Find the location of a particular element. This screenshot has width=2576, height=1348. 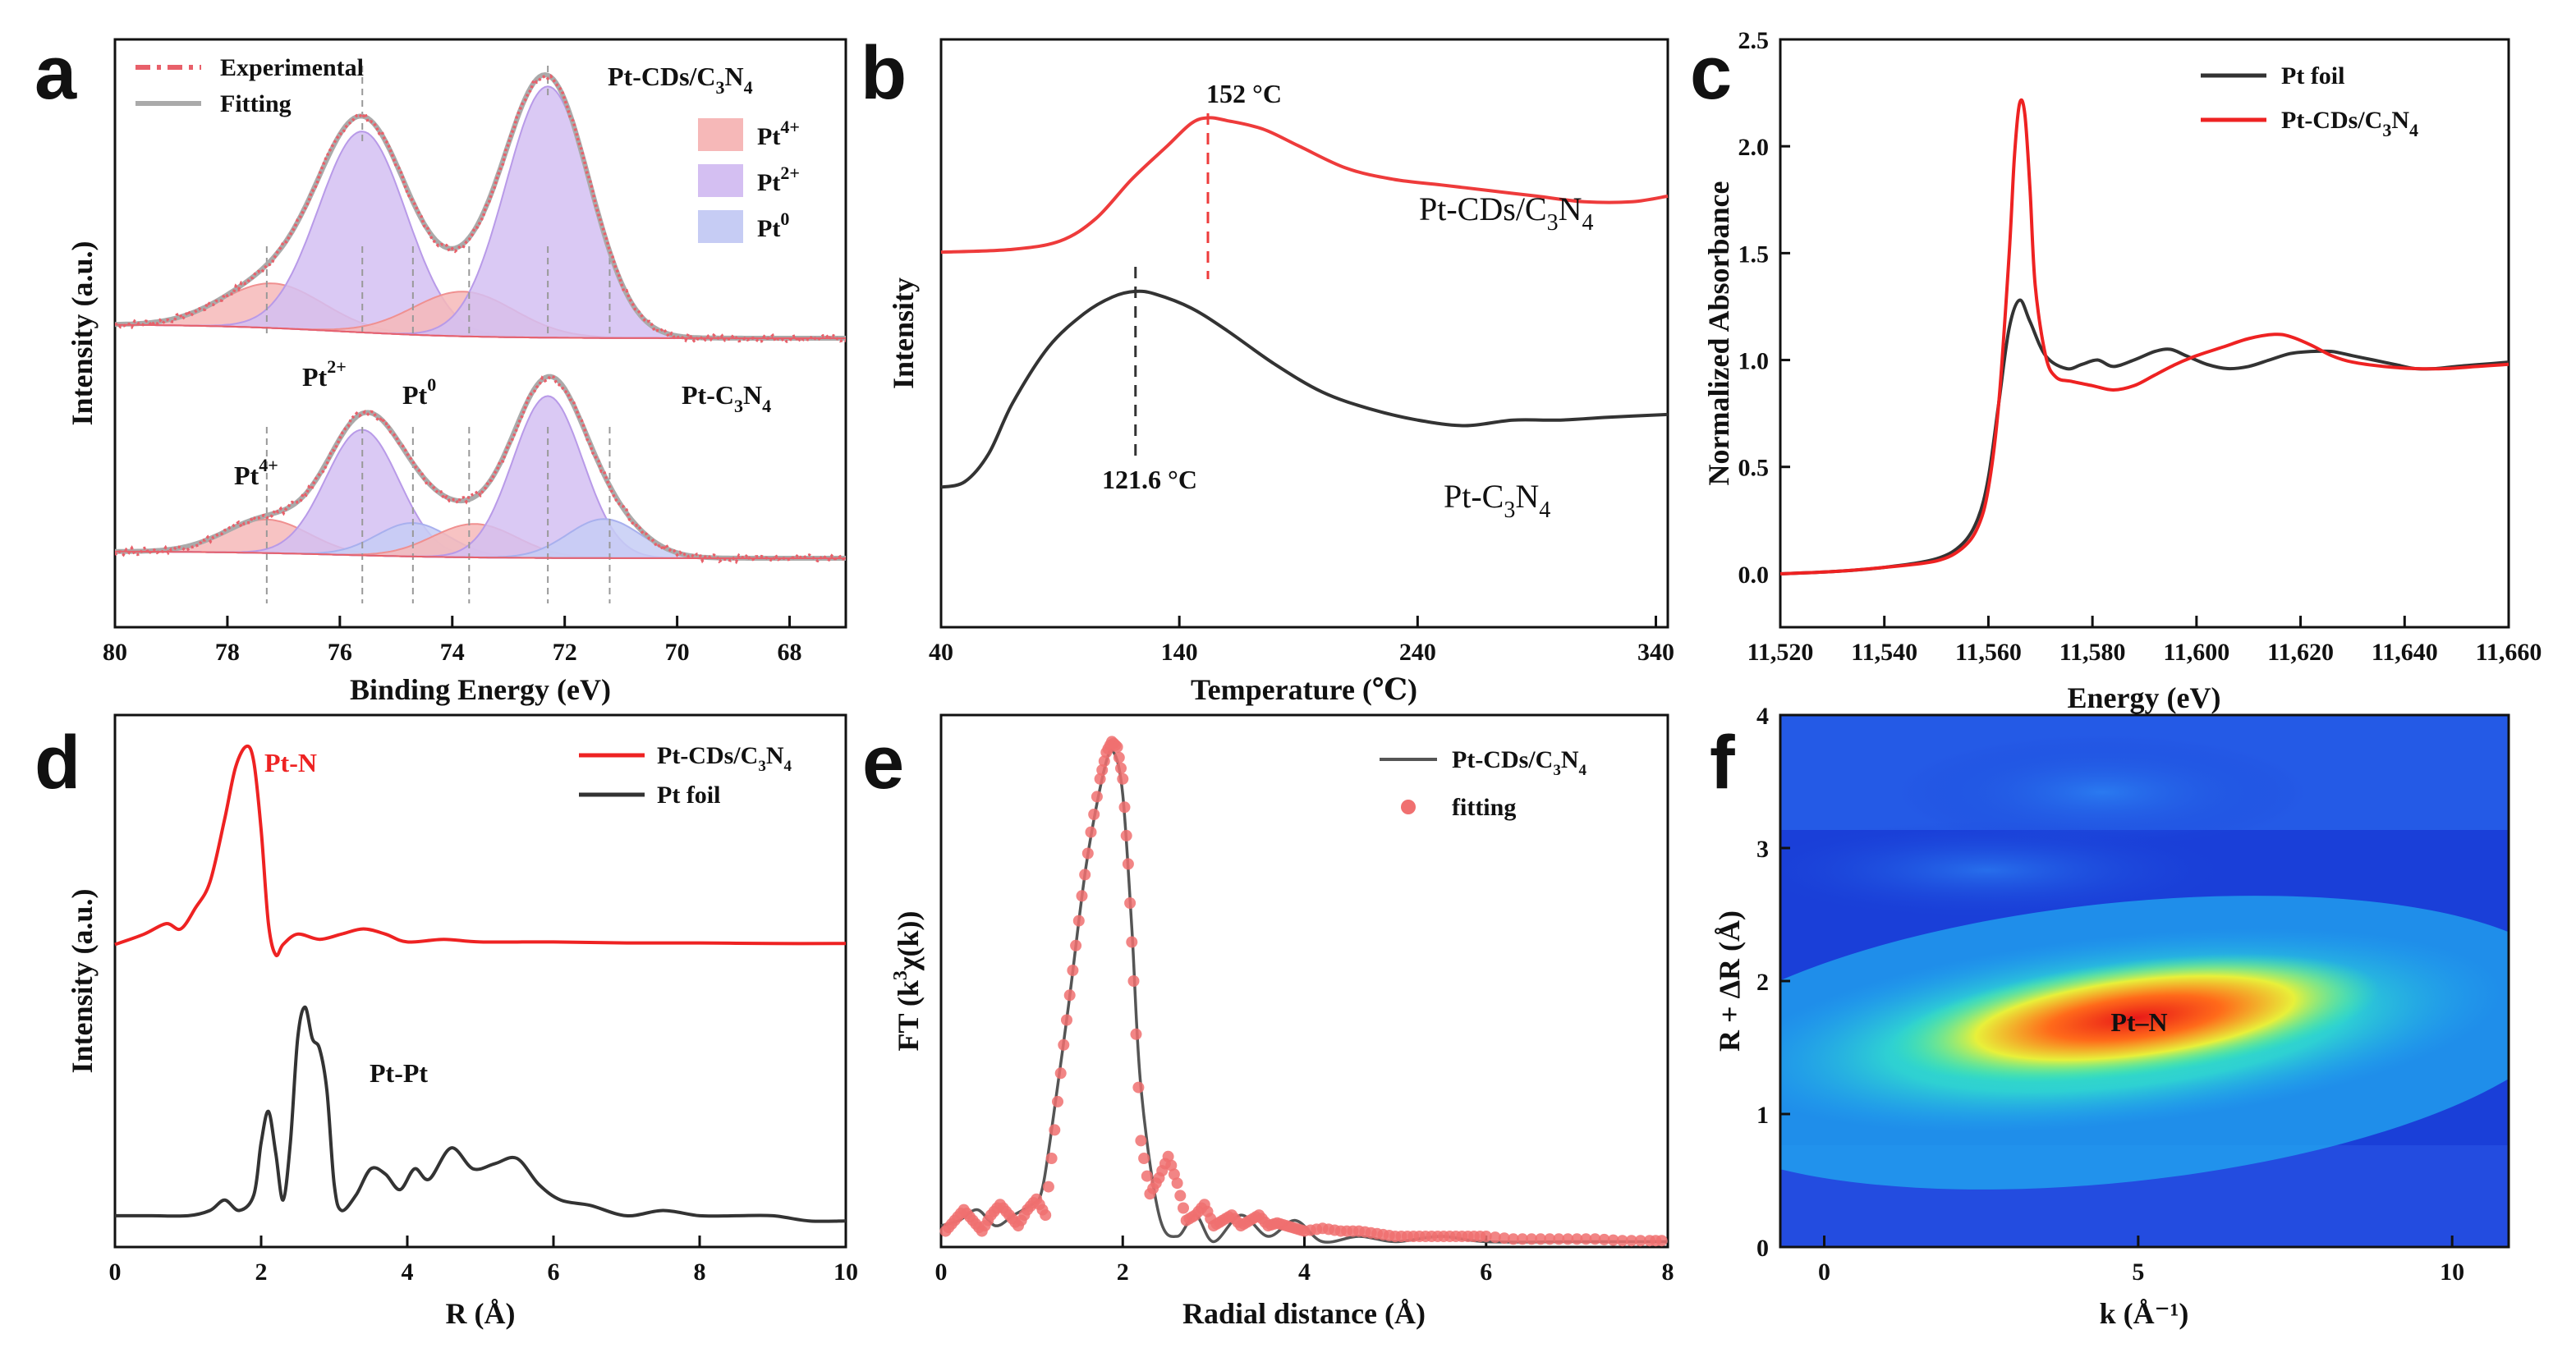

annotation-pt-n-d: Pt-N is located at coordinates (290, 762).